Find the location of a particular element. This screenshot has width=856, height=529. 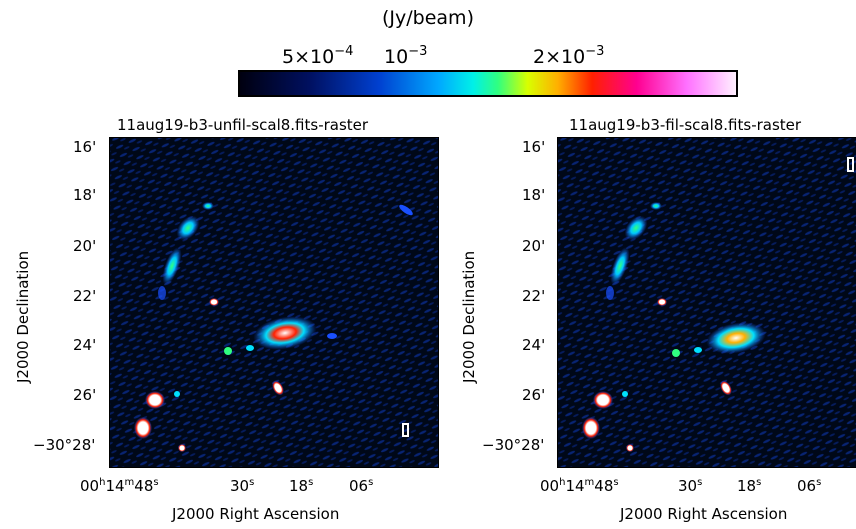

colorbar-tick-1: 5×10⁻⁴ is located at coordinates (318, 56).